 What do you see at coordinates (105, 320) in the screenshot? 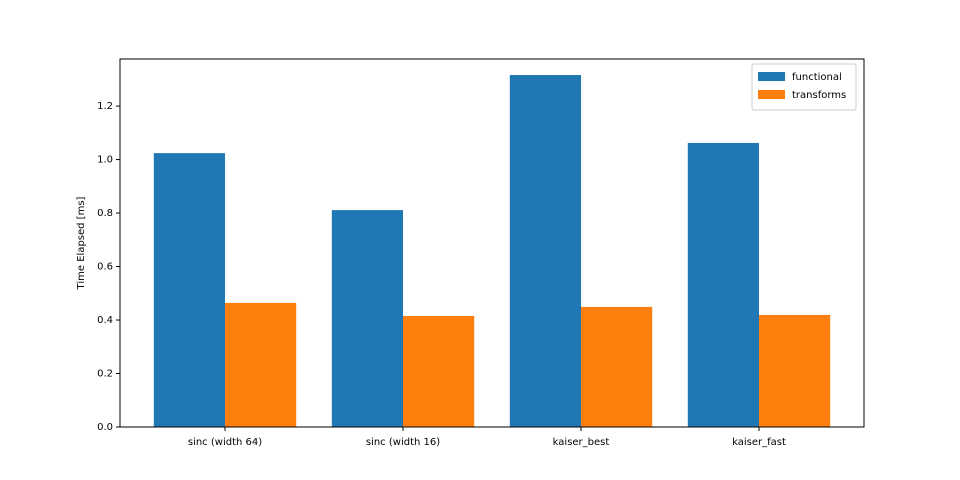
I see `y-tick-label: 0.4` at bounding box center [105, 320].